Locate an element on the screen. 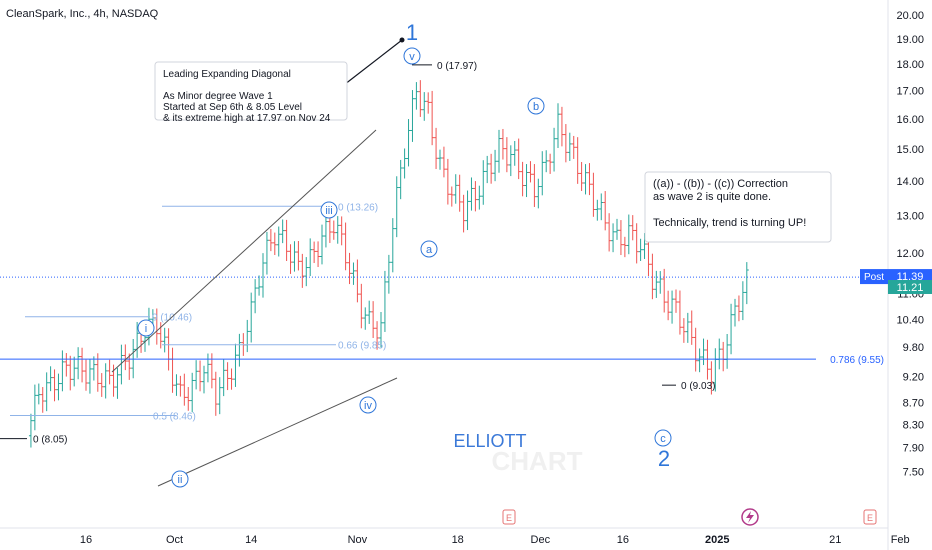 The width and height of the screenshot is (932, 550). wave-circle-wave_i is located at coordinates (146, 328).